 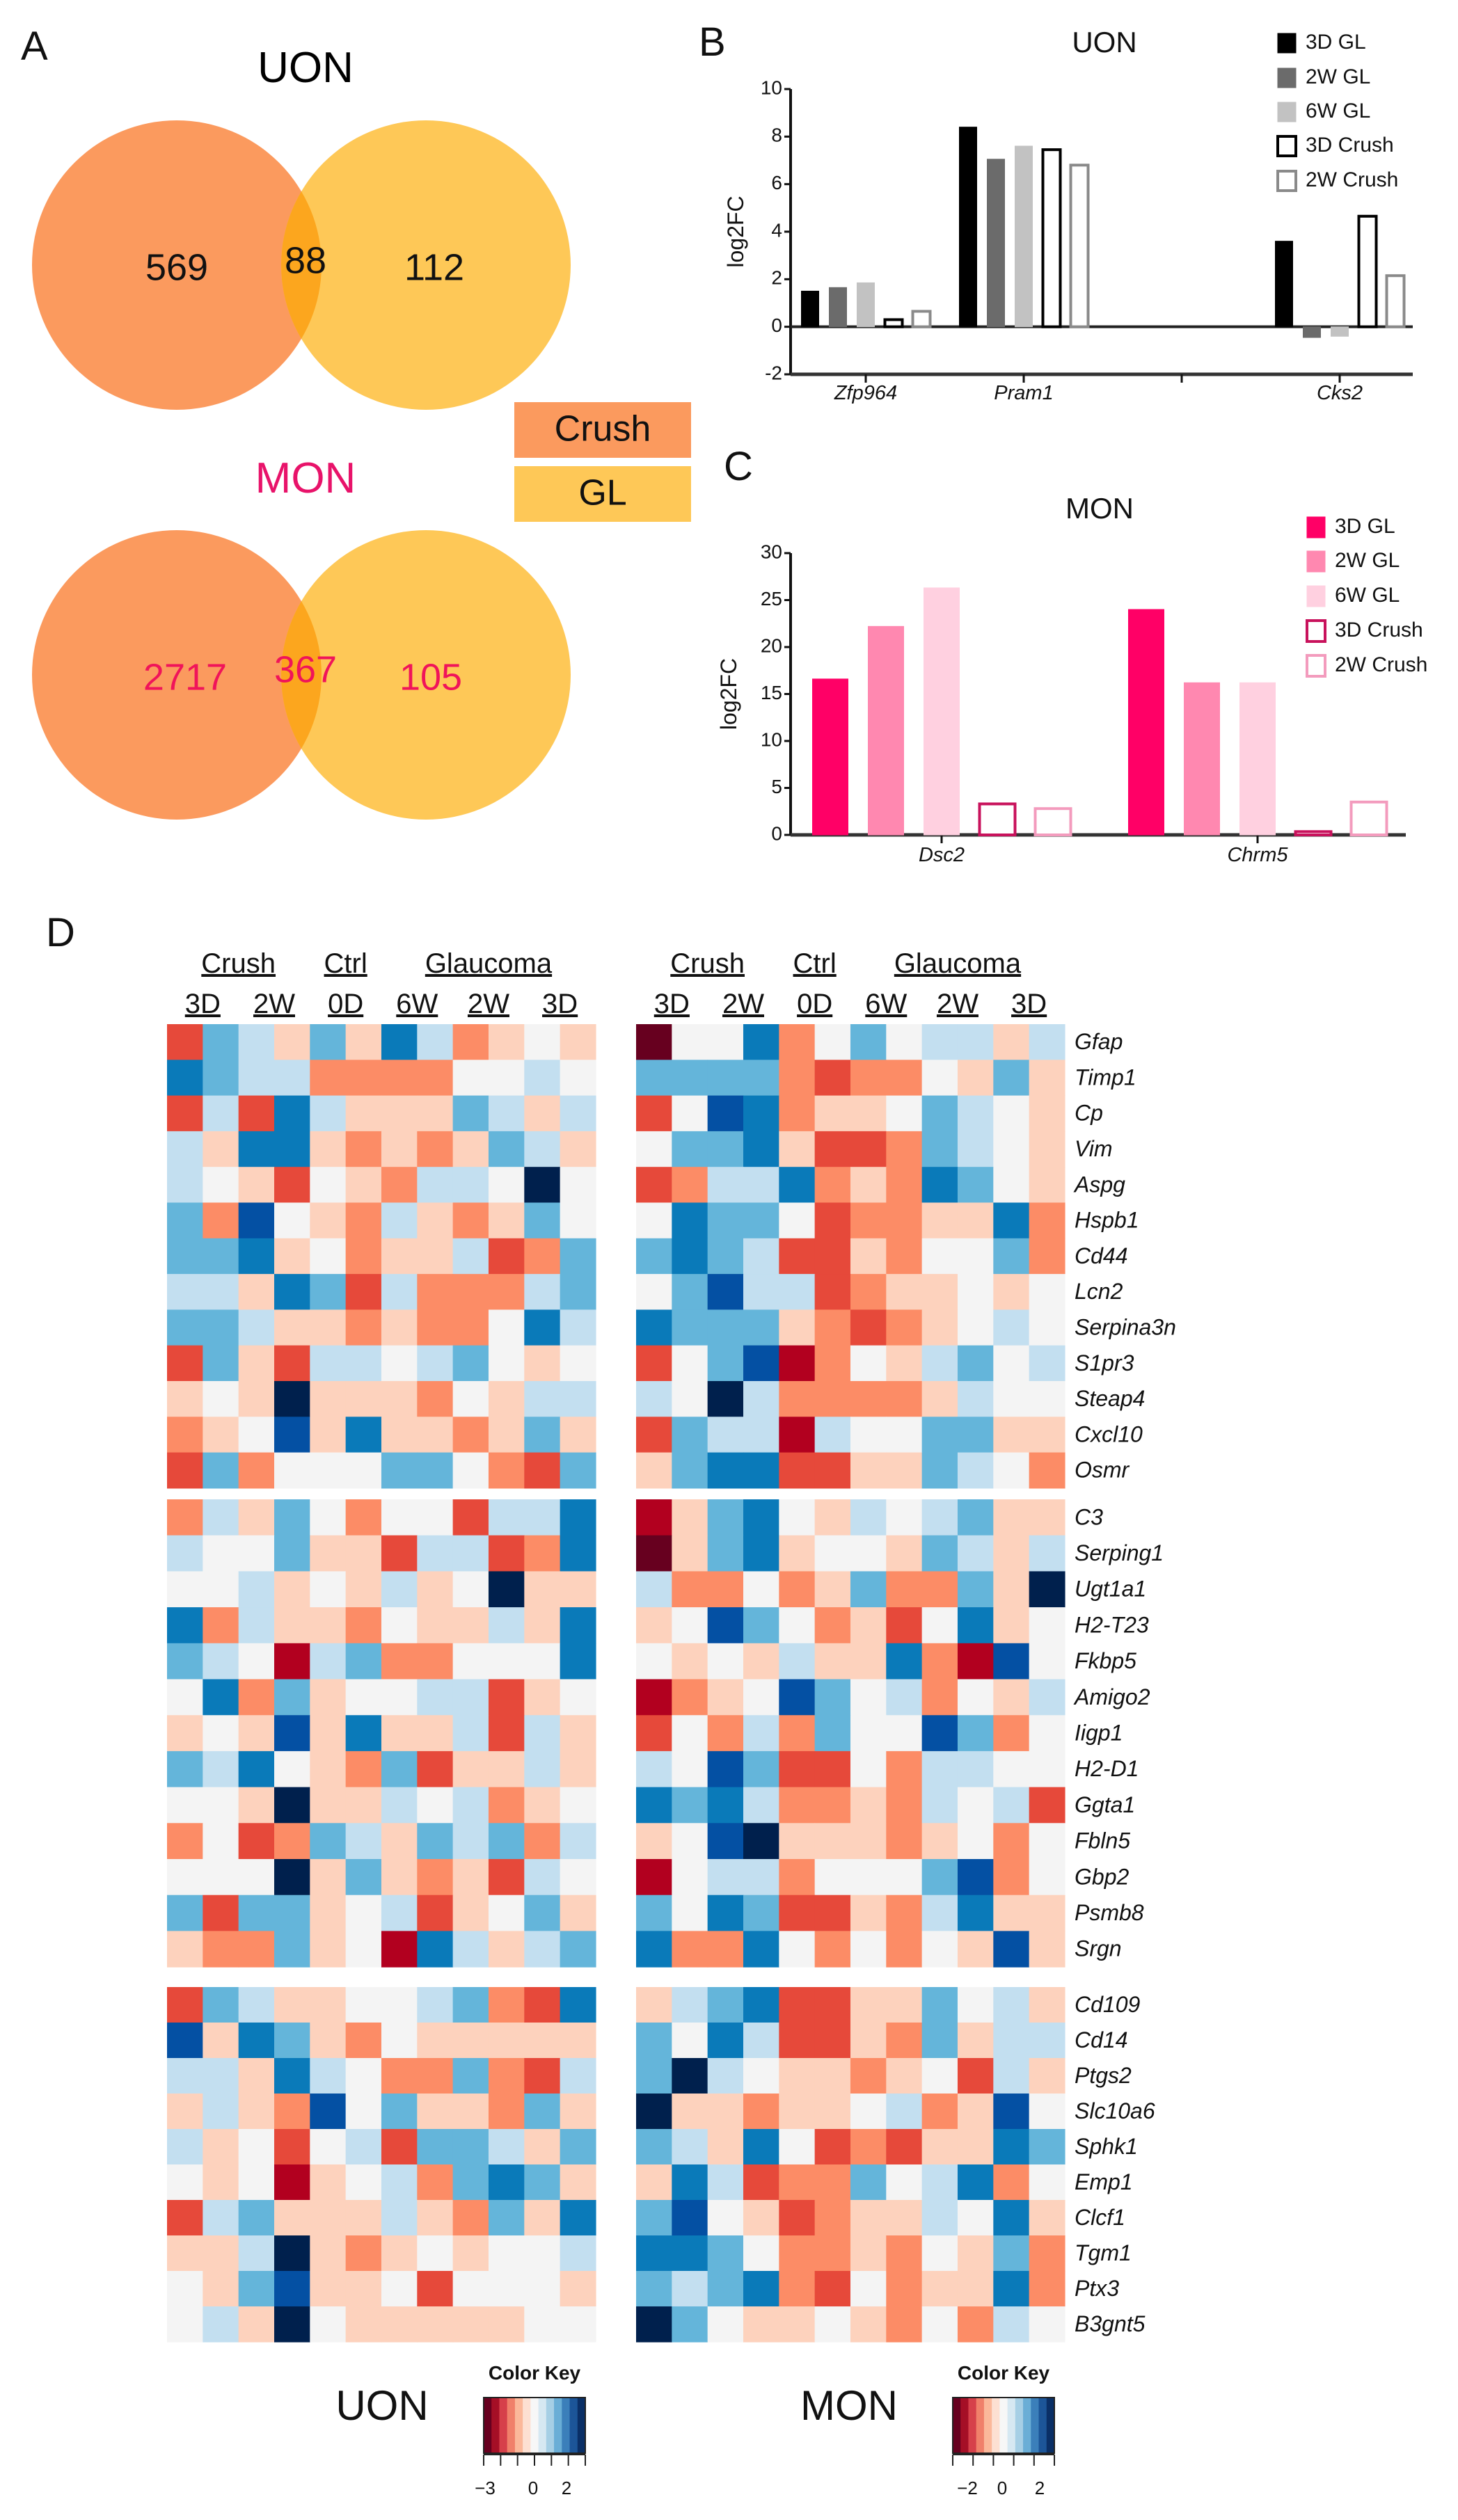 What do you see at coordinates (345, 1004) in the screenshot?
I see `time-header: 0D` at bounding box center [345, 1004].